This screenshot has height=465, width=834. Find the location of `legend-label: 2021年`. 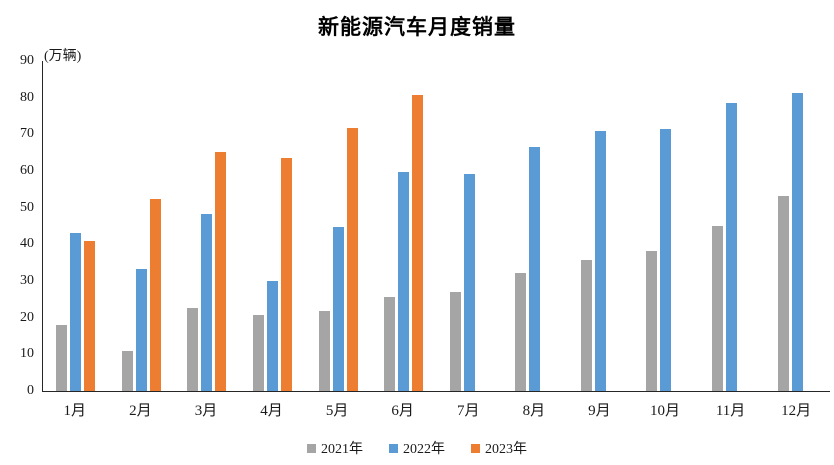

legend-label: 2021年 is located at coordinates (342, 449).